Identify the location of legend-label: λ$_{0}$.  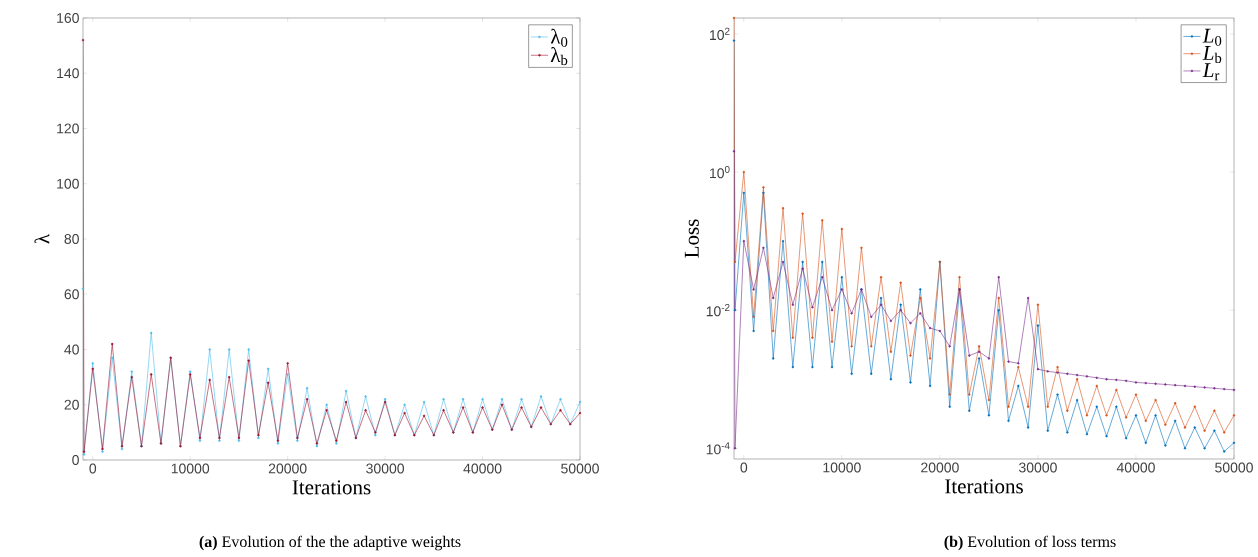
(559, 37).